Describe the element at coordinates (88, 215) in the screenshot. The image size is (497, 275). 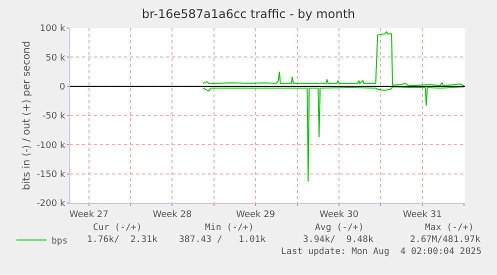
I see `x-tick-label: Week 27` at that location.